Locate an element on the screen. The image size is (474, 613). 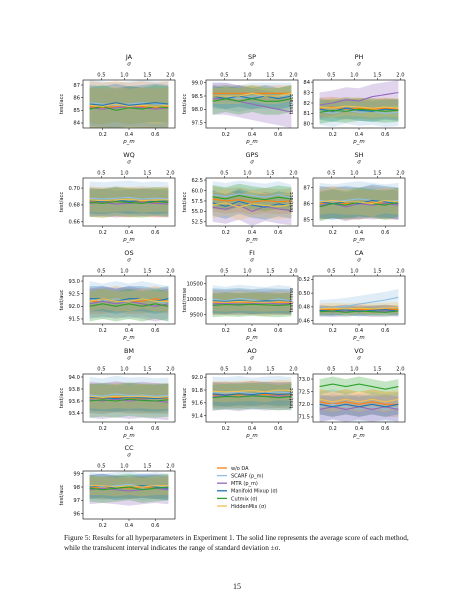
y-tick-label: 57.5 is located at coordinates (197, 202).